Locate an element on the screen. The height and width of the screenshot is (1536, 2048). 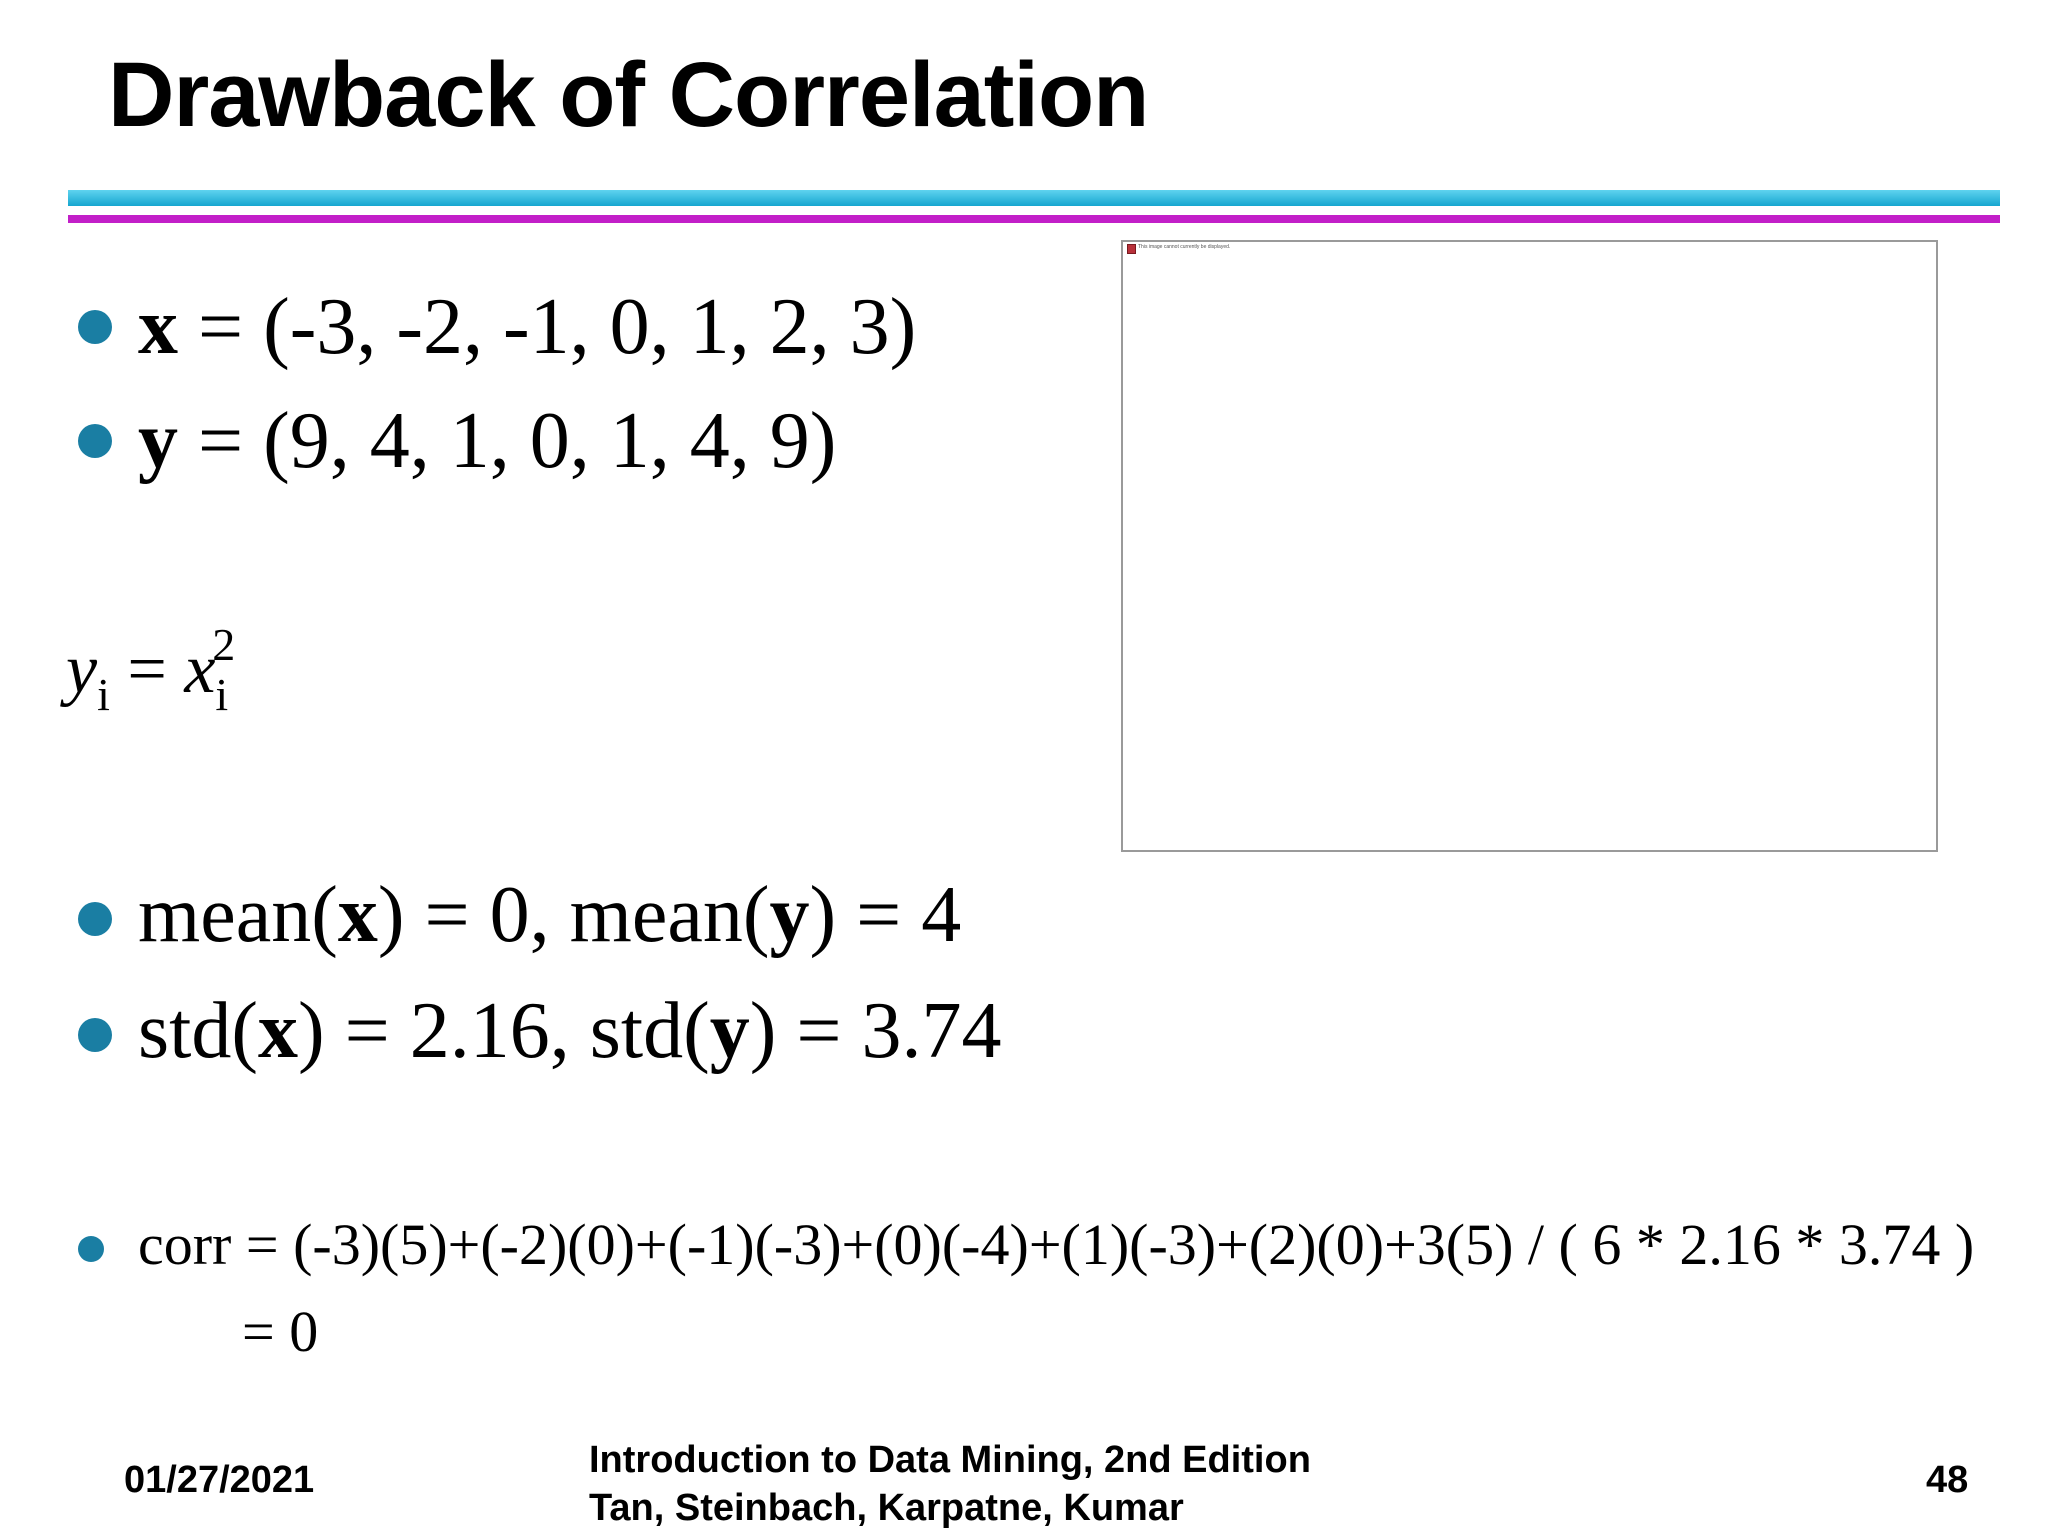
std-text: ) = 2.16, std( is located at coordinates (504, 1031).